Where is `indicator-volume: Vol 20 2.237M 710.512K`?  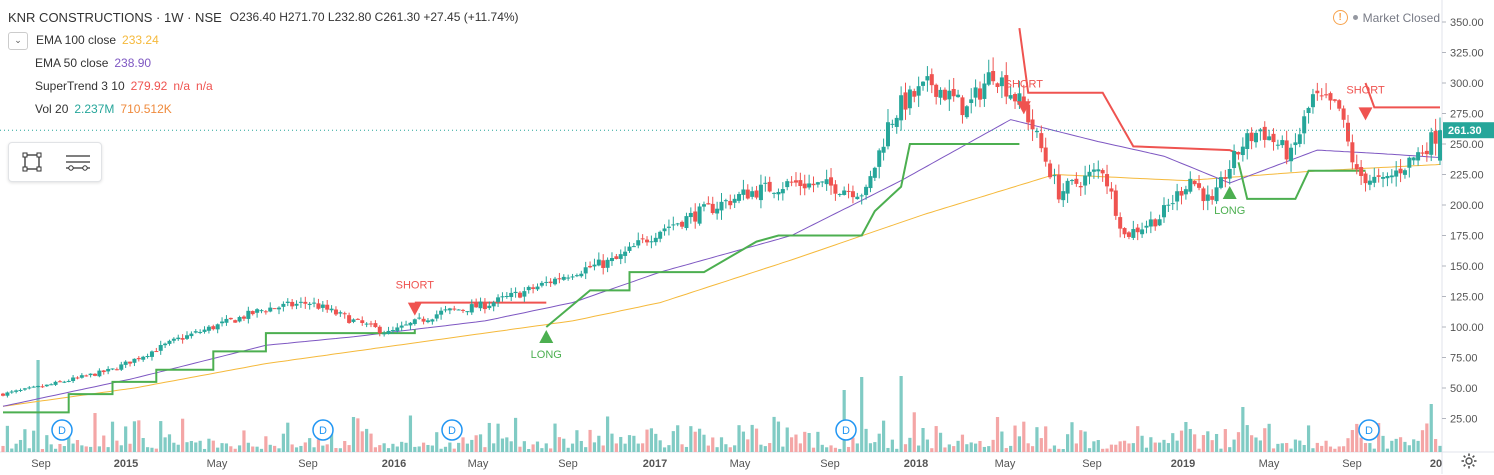 indicator-volume: Vol 20 2.237M 710.512K is located at coordinates (263, 109).